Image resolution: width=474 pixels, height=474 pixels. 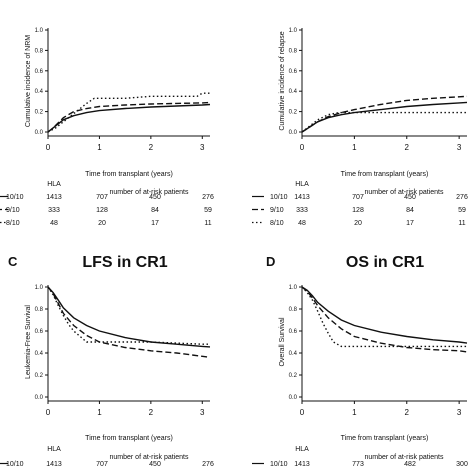 What do you see at coordinates (282, 80) in the screenshot?
I see `y-axis-label: Cumulative incidence of relapse` at bounding box center [282, 80].